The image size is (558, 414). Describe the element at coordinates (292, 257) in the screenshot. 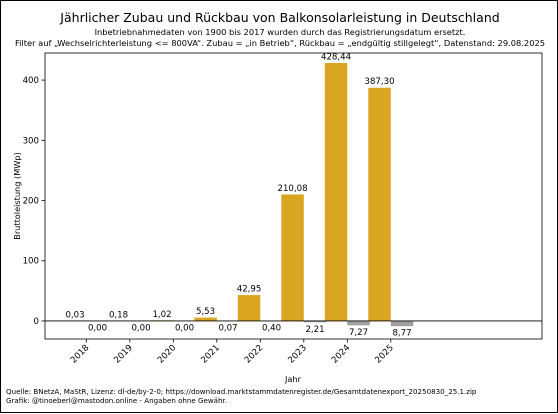

I see `bar-zubau-2023` at that location.